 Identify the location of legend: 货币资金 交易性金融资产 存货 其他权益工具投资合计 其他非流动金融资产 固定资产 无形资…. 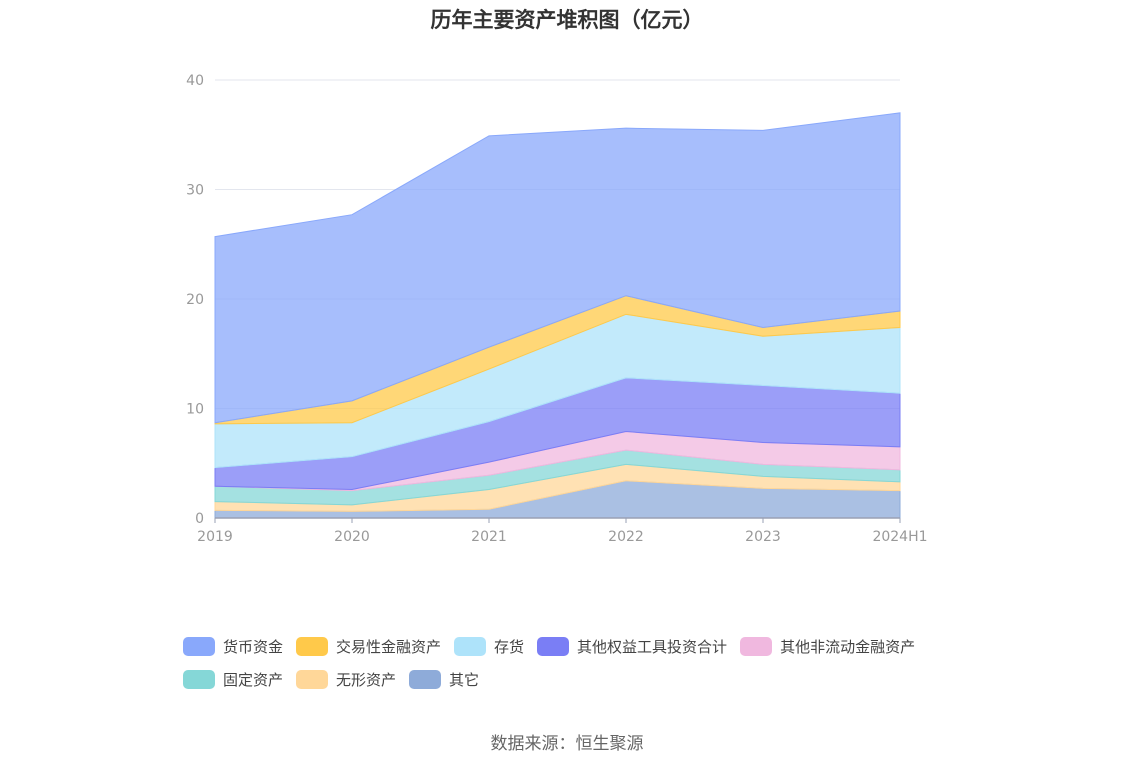
(583, 663).